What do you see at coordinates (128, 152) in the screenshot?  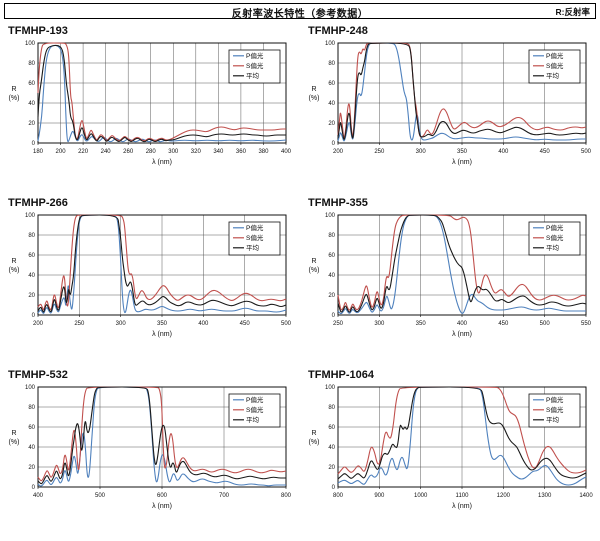 I see `x-tick-label: 260` at bounding box center [128, 152].